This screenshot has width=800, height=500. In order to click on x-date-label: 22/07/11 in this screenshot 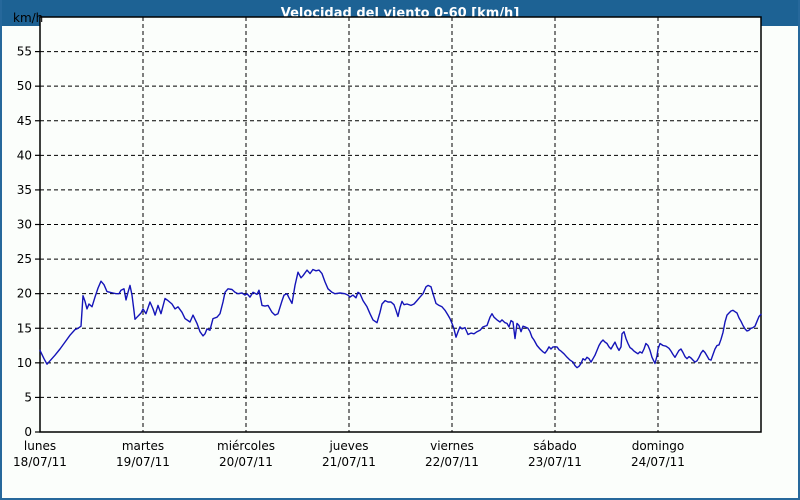, I will do `click(452, 462)`.